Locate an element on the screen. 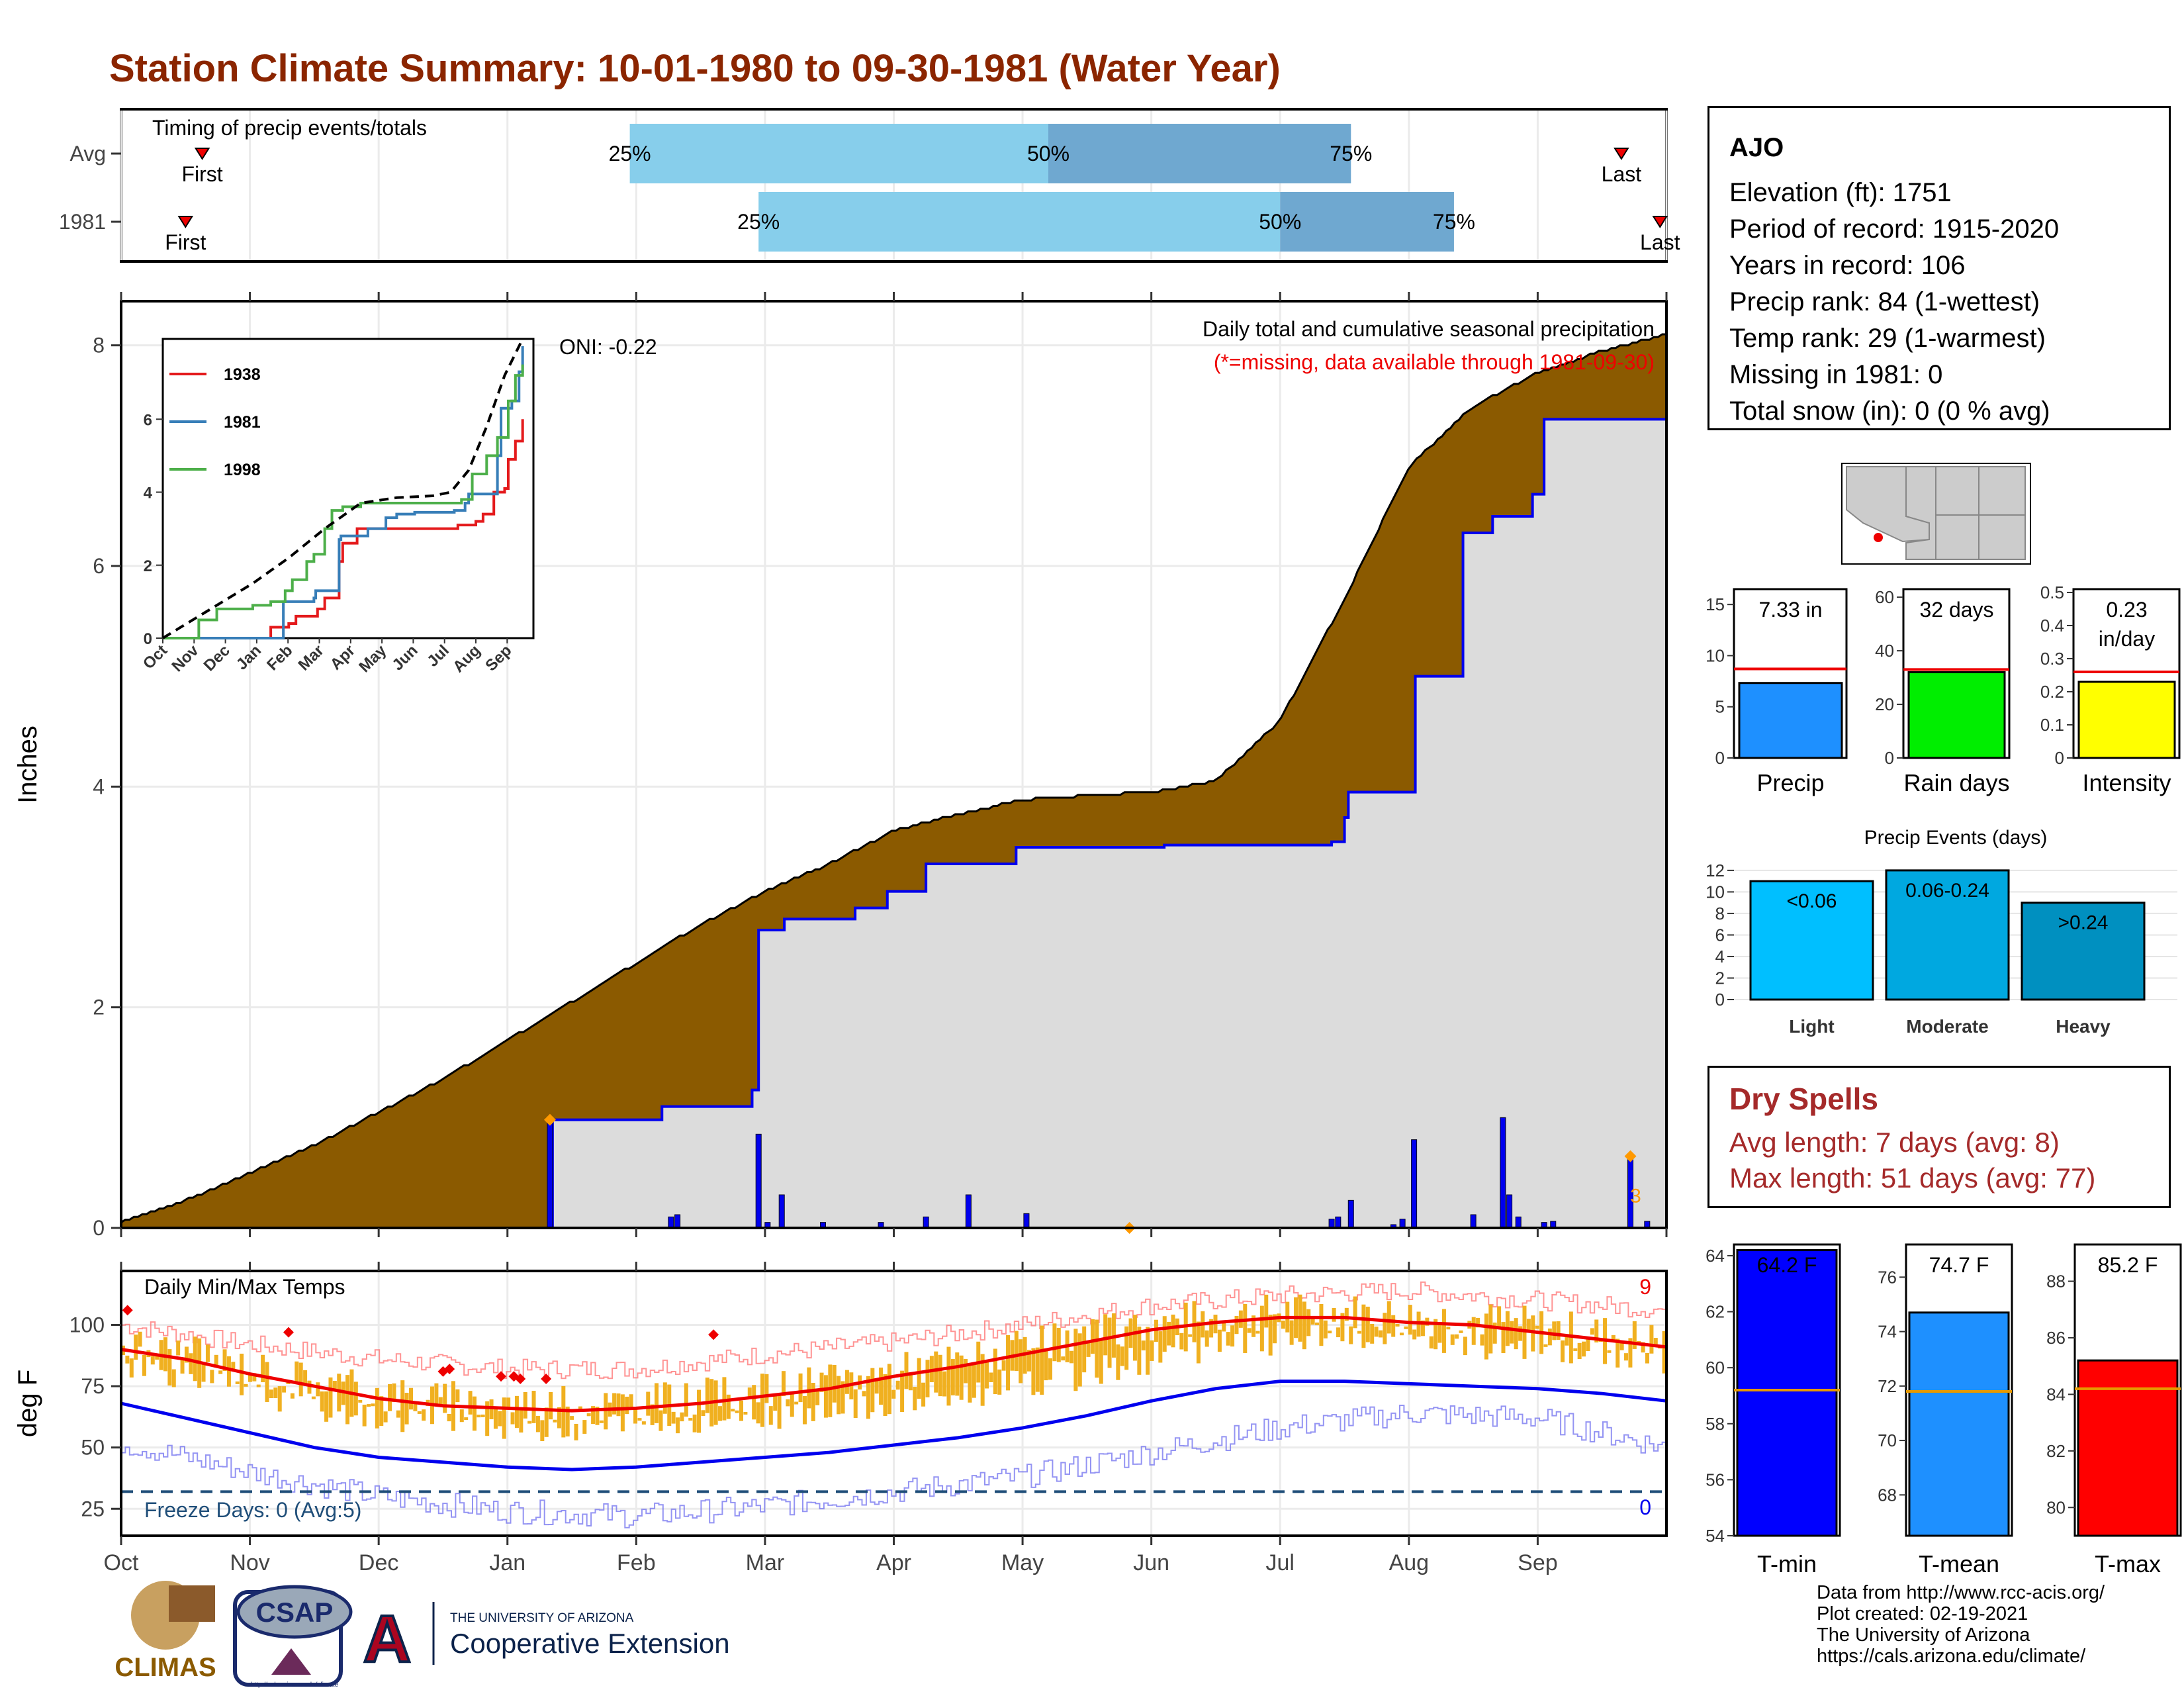 This screenshot has width=2184, height=1688. tmax_summary-value-label: 85.2 F is located at coordinates (2128, 1265).